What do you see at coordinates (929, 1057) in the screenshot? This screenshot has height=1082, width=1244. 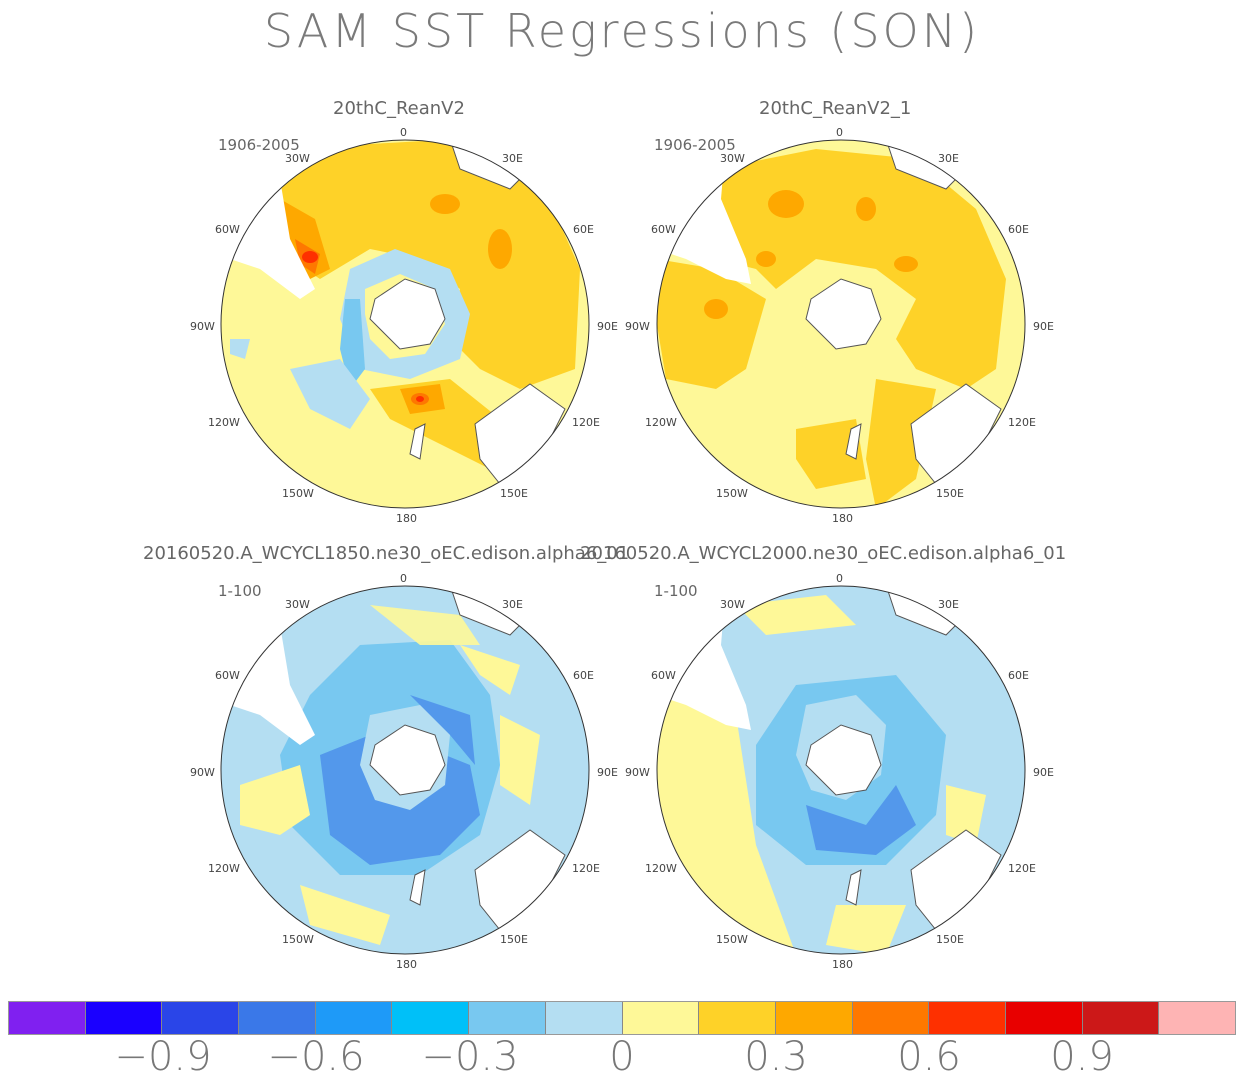 I see `colorbar-tick-label: 0.6` at bounding box center [929, 1057].